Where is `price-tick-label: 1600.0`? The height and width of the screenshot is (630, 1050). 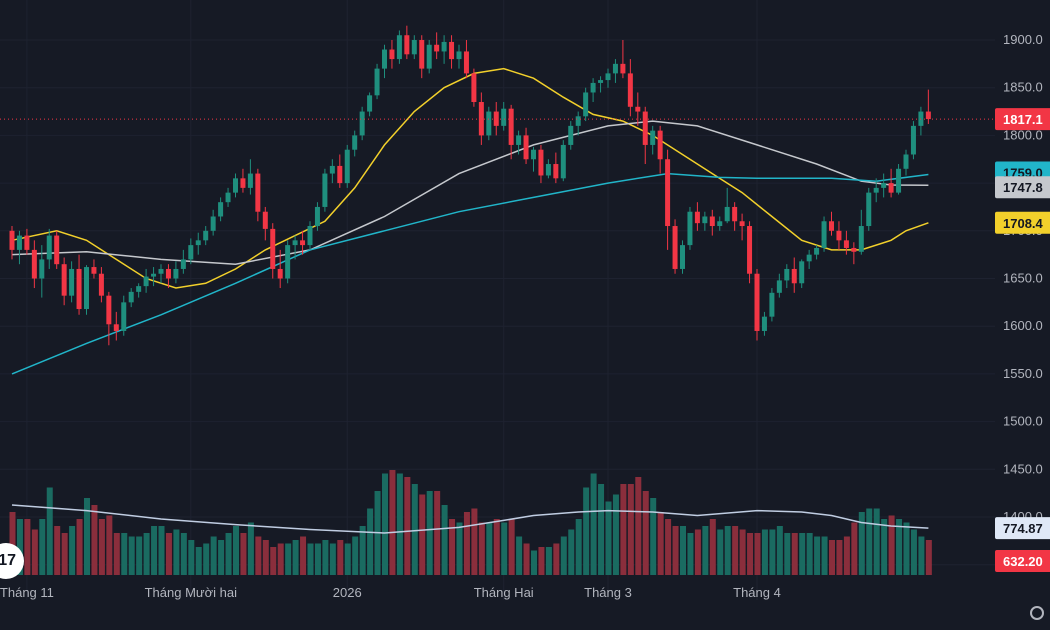
price-tick-label: 1600.0 is located at coordinates (1023, 325).